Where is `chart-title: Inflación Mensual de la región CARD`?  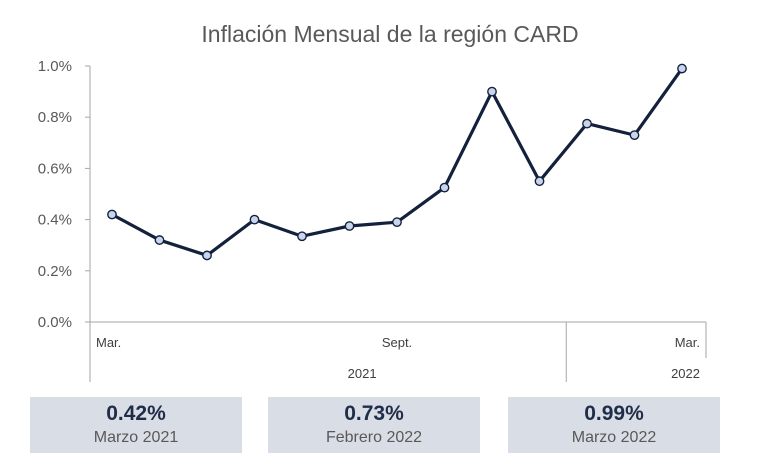
chart-title: Inflación Mensual de la región CARD is located at coordinates (389, 34).